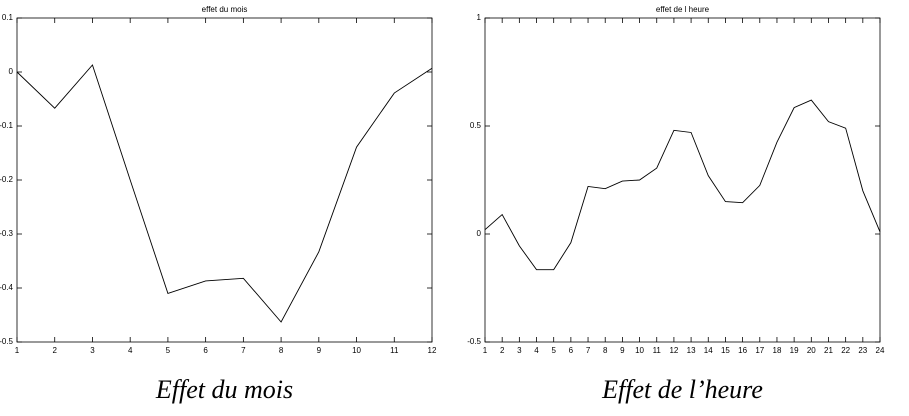  Describe the element at coordinates (811, 350) in the screenshot. I see `x-tick-label: 20` at that location.